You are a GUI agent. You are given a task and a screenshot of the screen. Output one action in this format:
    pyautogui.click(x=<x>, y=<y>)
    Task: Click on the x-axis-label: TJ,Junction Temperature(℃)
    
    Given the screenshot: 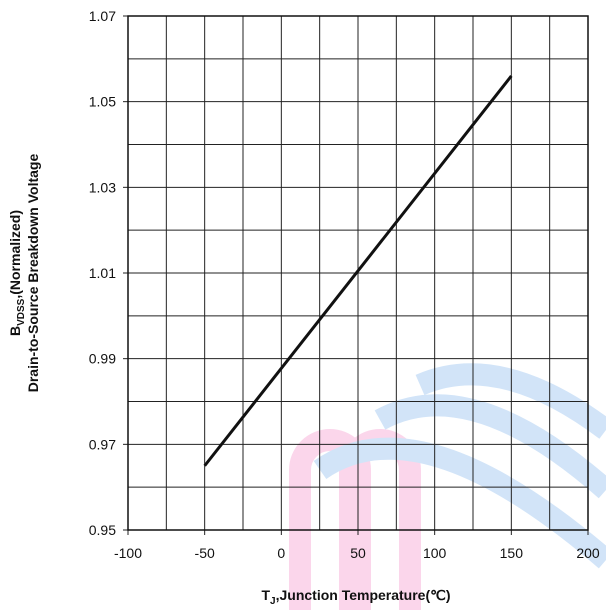 What is the action you would take?
    pyautogui.click(x=355, y=597)
    